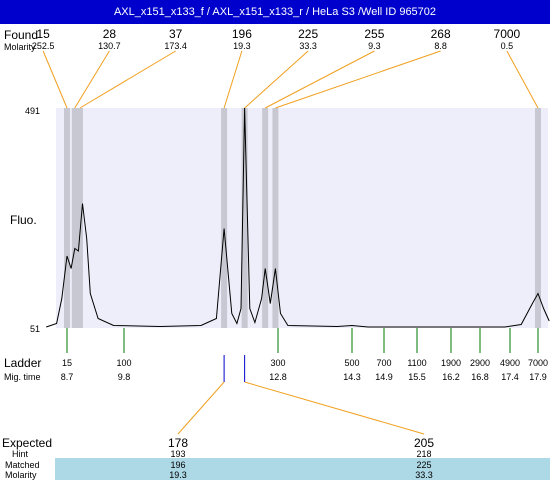 The width and height of the screenshot is (550, 480). What do you see at coordinates (480, 377) in the screenshot?
I see `ladder-migtime-label: 16.8` at bounding box center [480, 377].